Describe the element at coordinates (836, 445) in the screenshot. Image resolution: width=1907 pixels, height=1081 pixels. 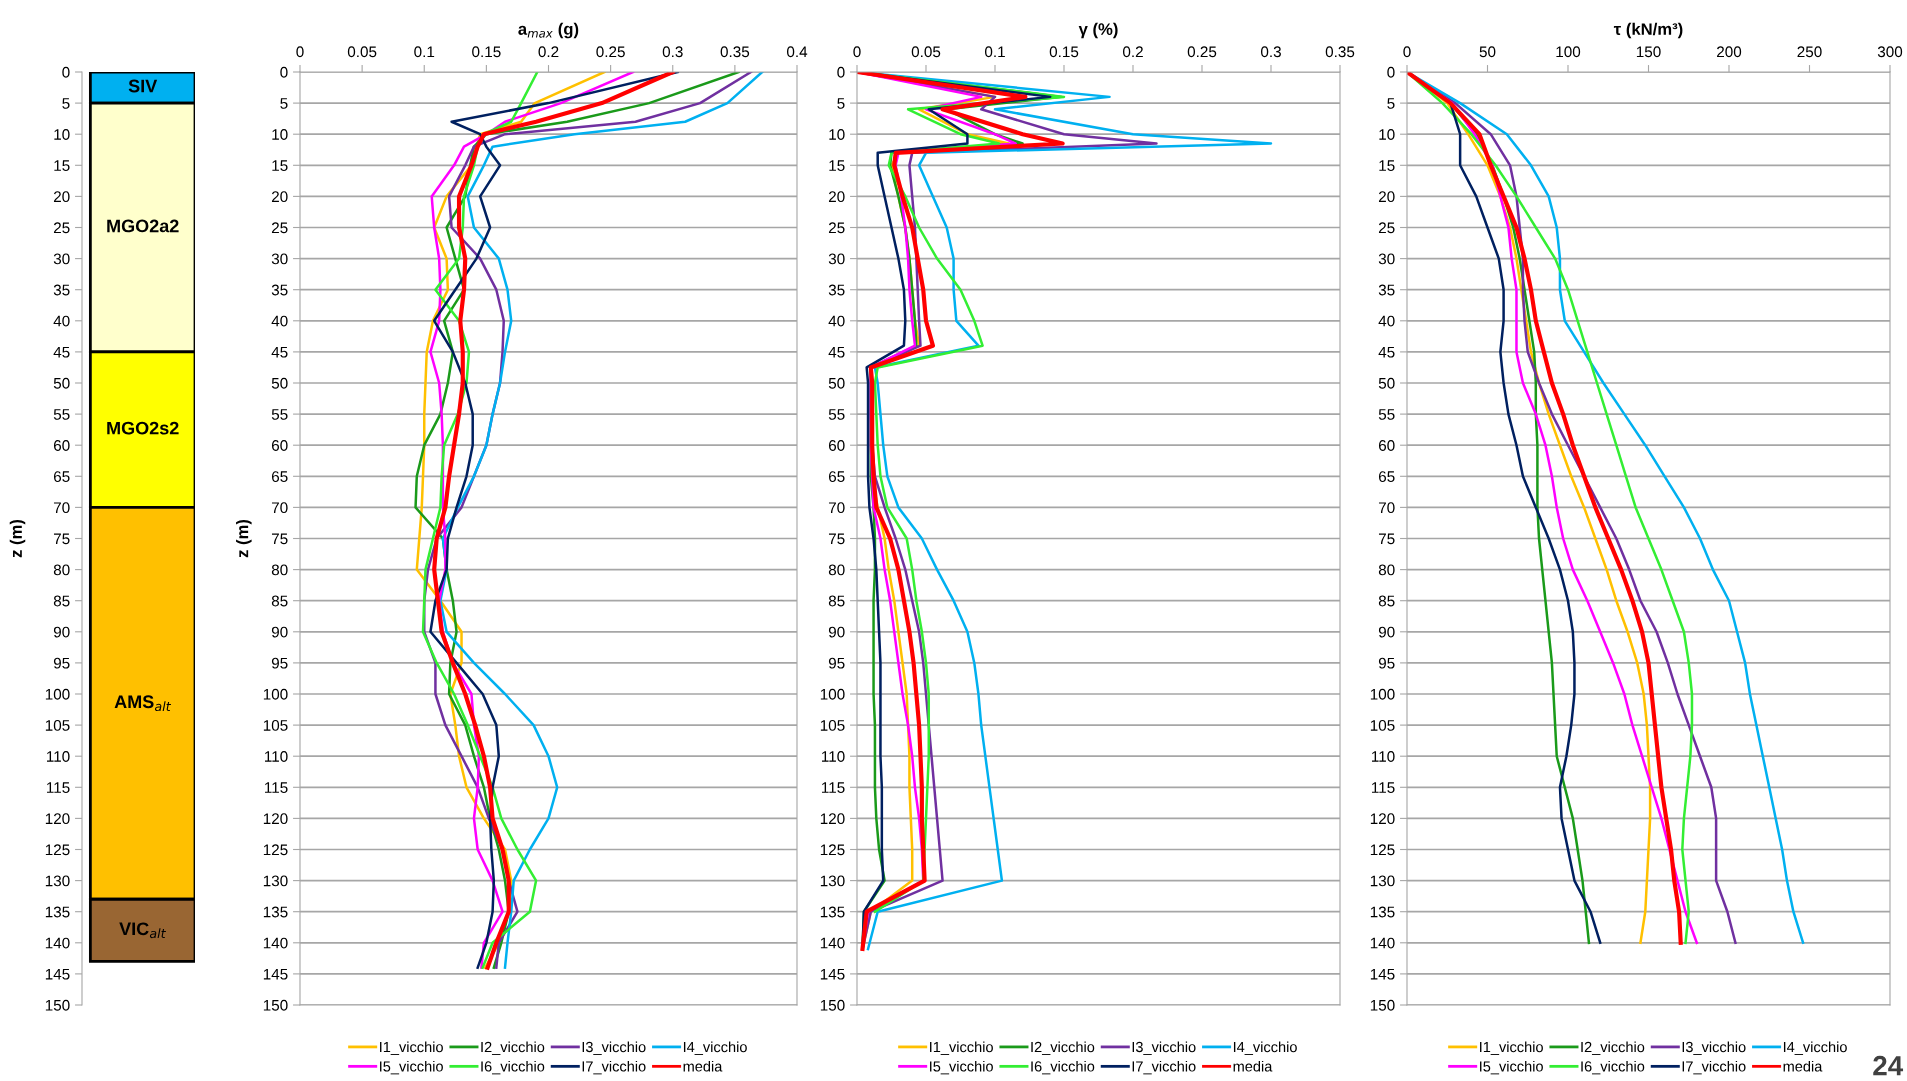
I see `y-tick-label: 60` at that location.